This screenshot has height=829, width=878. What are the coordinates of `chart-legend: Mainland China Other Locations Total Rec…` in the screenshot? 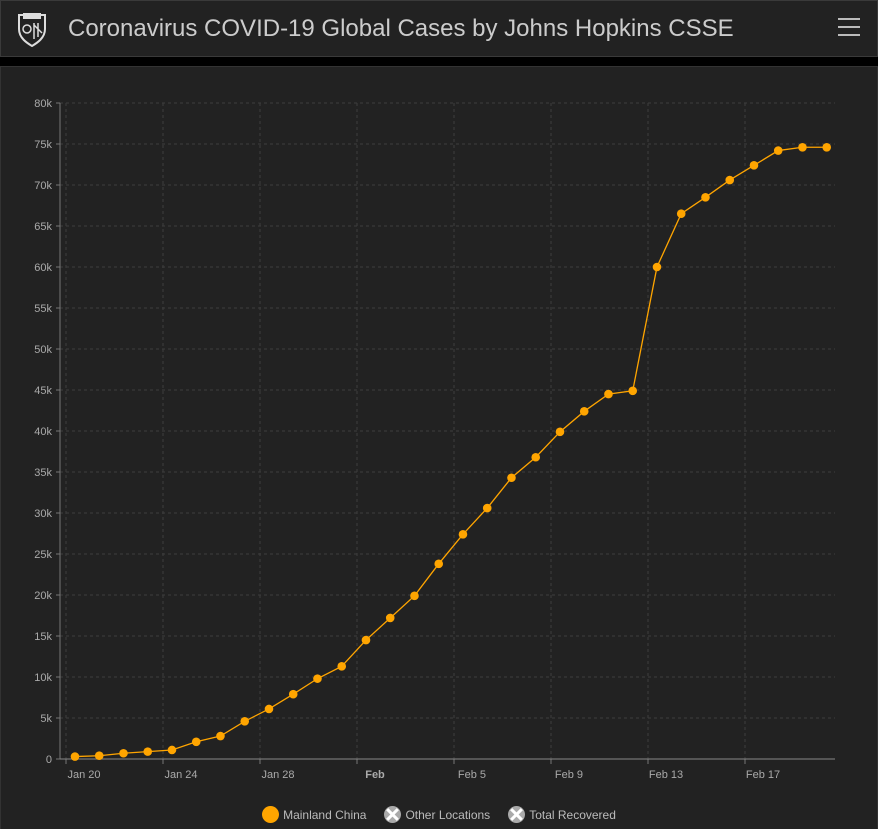 It's located at (439, 814).